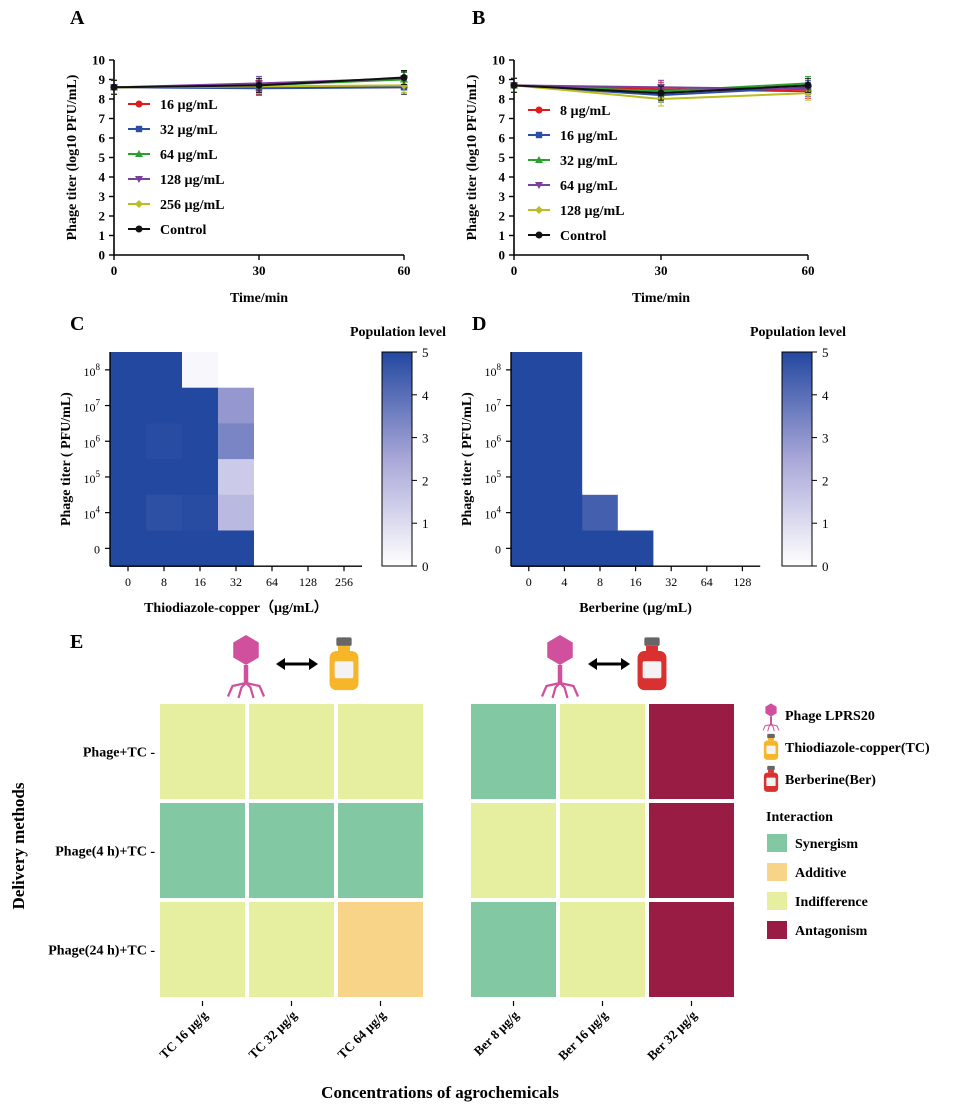 The height and width of the screenshot is (1114, 962). Describe the element at coordinates (502, 138) in the screenshot. I see `y-tick-label: 6` at that location.